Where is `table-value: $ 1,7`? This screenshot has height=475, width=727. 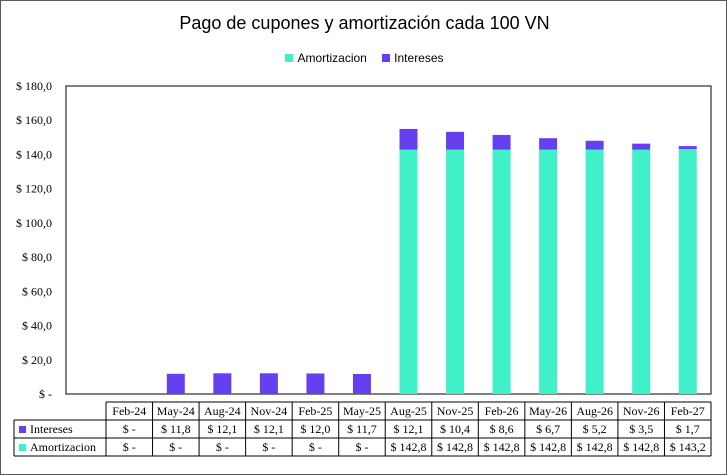 table-value: $ 1,7 is located at coordinates (688, 429).